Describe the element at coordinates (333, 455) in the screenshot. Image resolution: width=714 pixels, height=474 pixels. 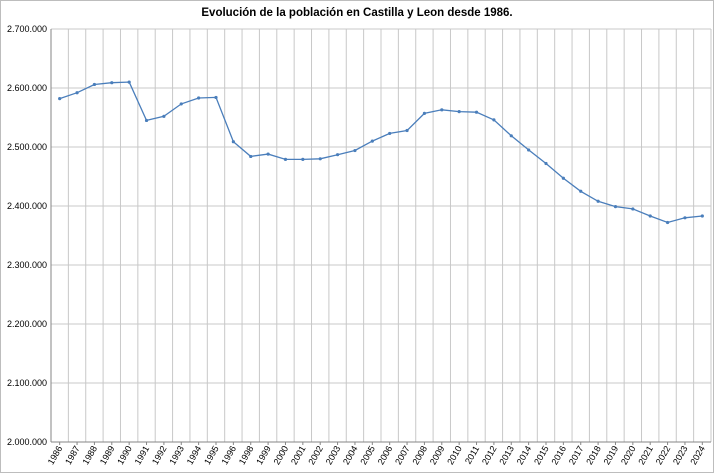
I see `x-tick-label: 2003` at that location.